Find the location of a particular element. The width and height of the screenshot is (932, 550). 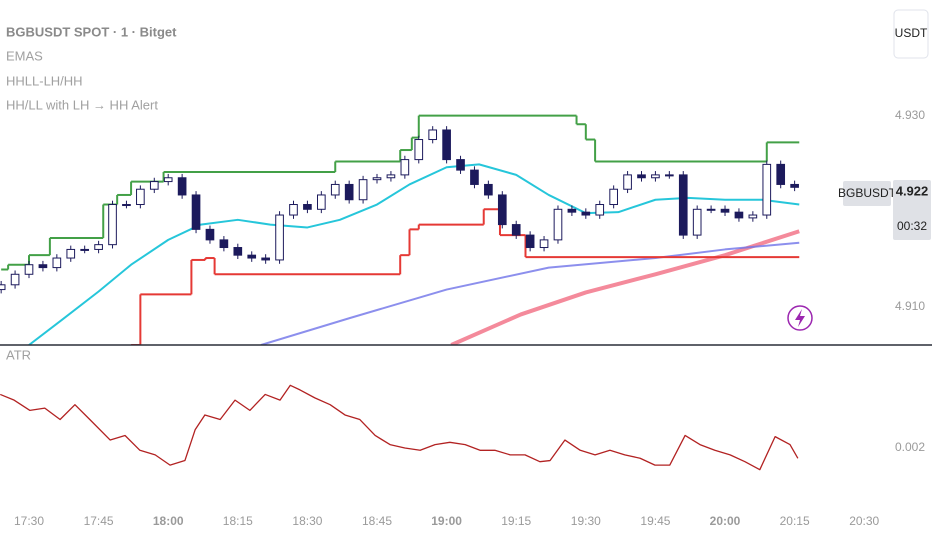

chart-title: BGBUSDT SPOT · 1 · Bitget is located at coordinates (91, 31).